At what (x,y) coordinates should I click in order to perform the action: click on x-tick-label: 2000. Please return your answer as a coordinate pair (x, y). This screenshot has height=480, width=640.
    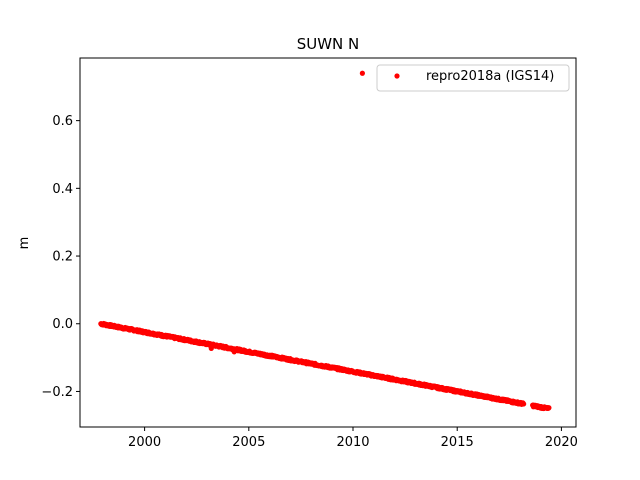
    Looking at the image, I should click on (144, 442).